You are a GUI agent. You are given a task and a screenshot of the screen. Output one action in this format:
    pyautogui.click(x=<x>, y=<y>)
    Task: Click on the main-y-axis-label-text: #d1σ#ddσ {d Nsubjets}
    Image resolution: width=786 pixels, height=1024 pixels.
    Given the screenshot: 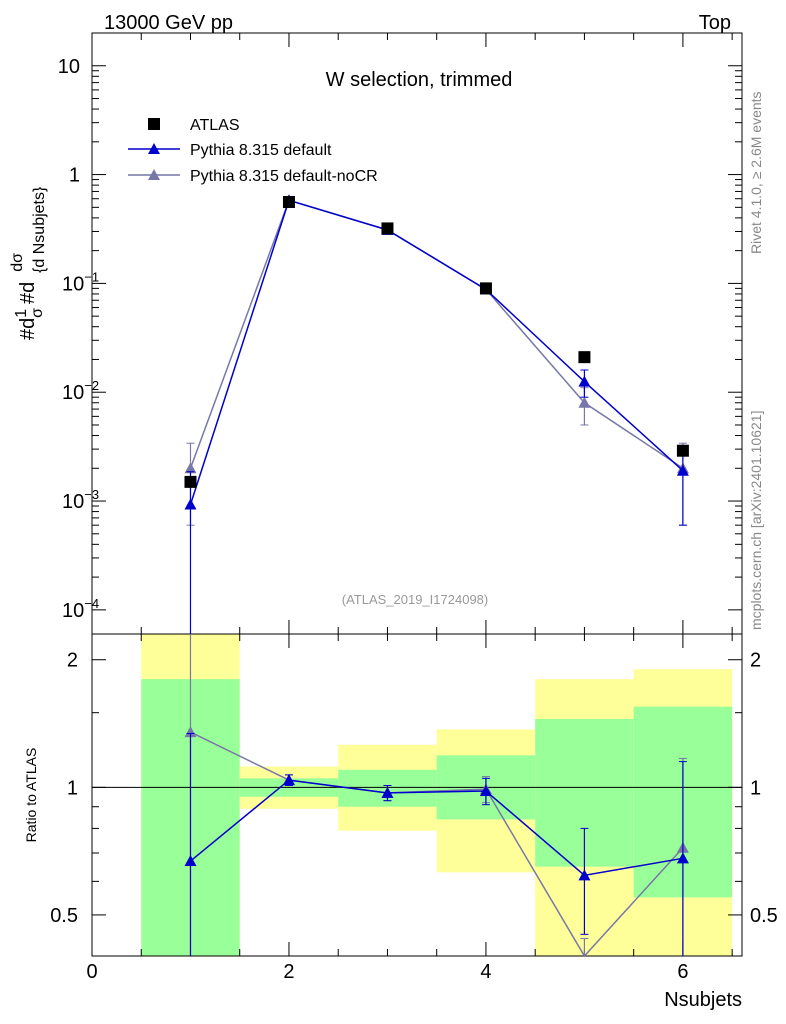 What is the action you would take?
    pyautogui.click(x=28, y=263)
    